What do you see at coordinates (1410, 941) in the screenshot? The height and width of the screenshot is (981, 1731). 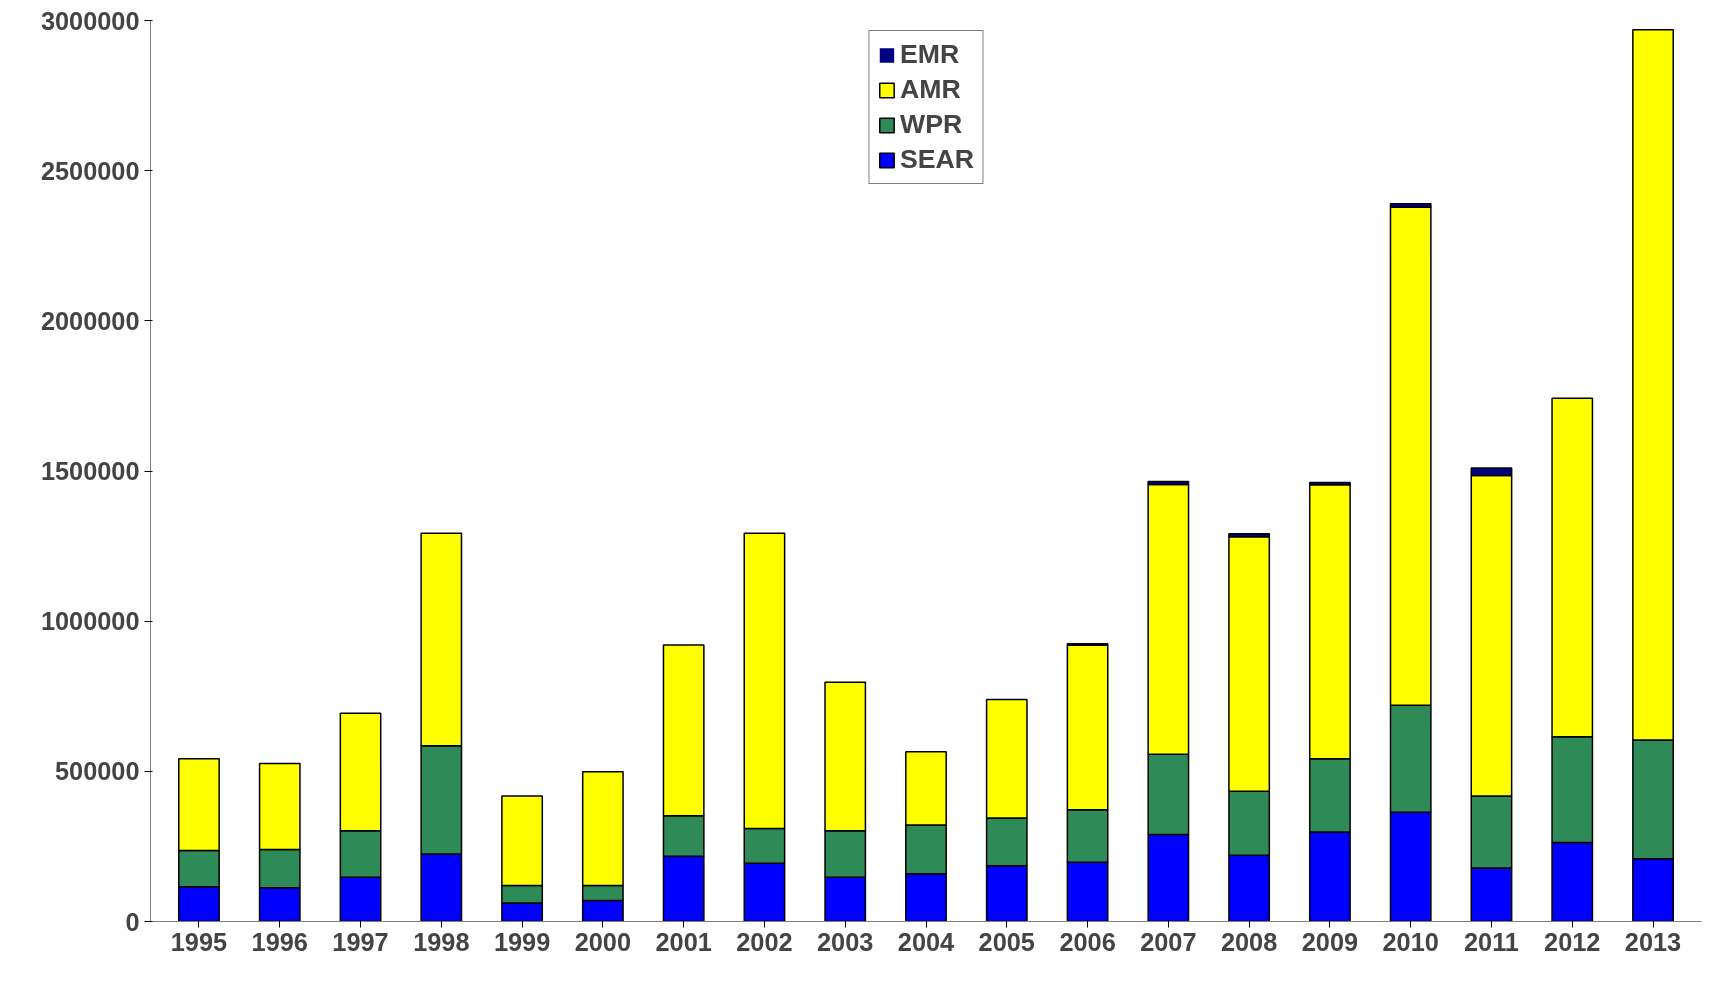 I see `x-tick-label: 2010` at bounding box center [1410, 941].